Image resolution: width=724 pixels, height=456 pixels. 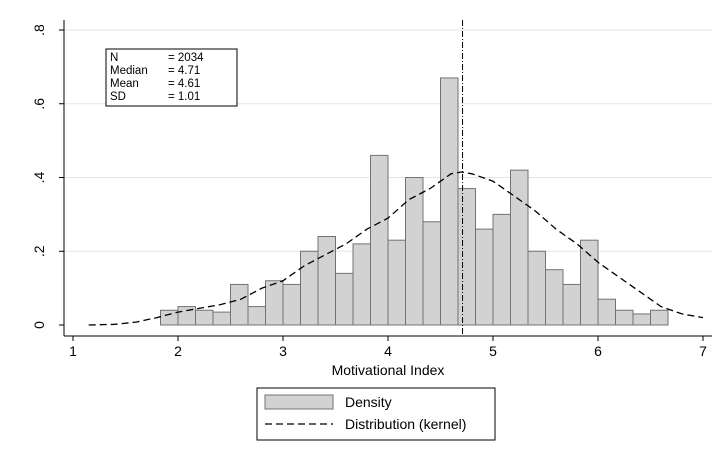 What do you see at coordinates (299, 402) in the screenshot?
I see `legend-density-swatch` at bounding box center [299, 402].